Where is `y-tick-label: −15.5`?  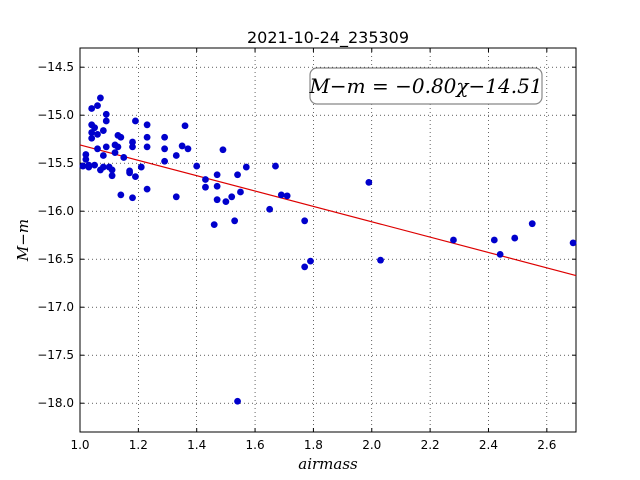 y-tick-label: −15.5 is located at coordinates (55, 163).